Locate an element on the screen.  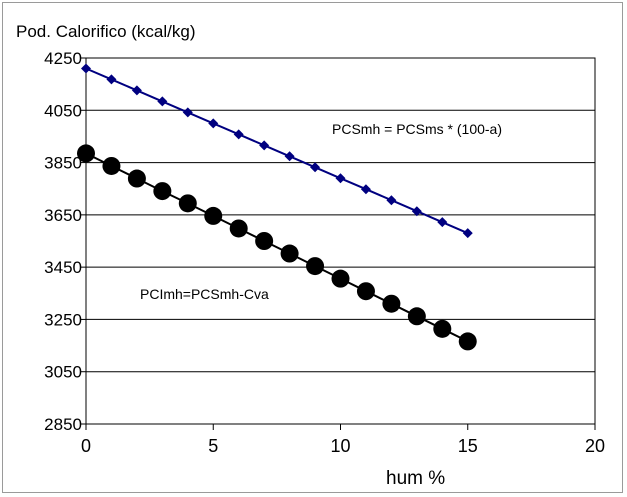
annotation-pcimh: PCImh=PCSmh-Cva is located at coordinates (204, 294).